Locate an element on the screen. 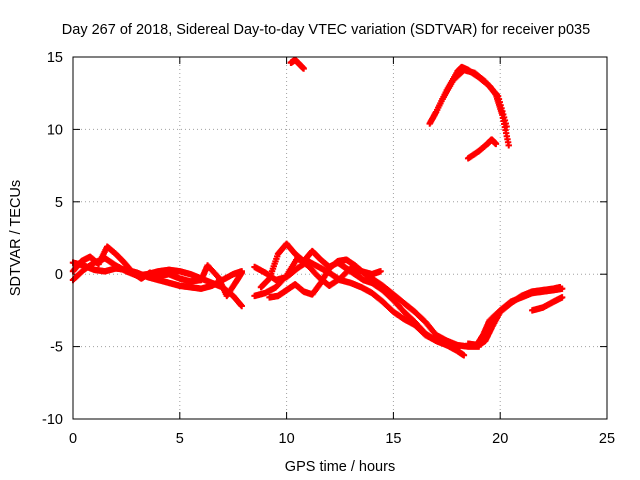 This screenshot has height=480, width=640. x-tick-label: 10 is located at coordinates (287, 439).